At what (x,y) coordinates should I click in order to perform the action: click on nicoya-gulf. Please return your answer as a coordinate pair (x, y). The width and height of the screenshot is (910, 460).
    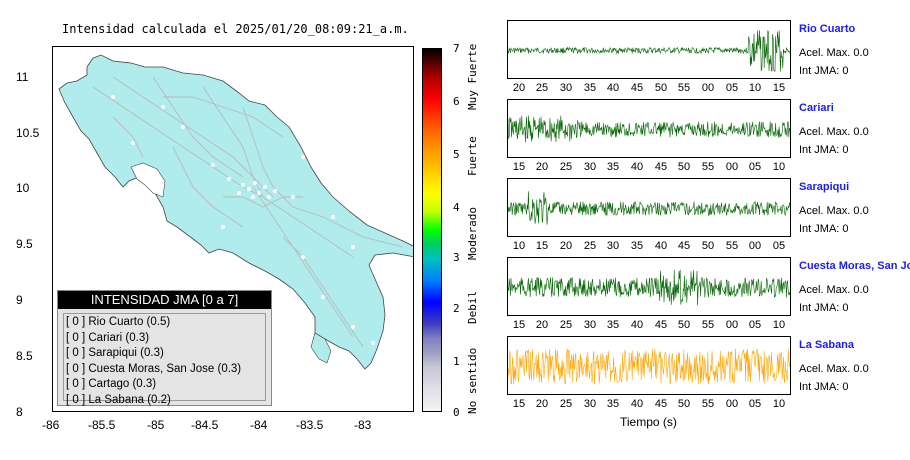
    Looking at the image, I should click on (148, 180).